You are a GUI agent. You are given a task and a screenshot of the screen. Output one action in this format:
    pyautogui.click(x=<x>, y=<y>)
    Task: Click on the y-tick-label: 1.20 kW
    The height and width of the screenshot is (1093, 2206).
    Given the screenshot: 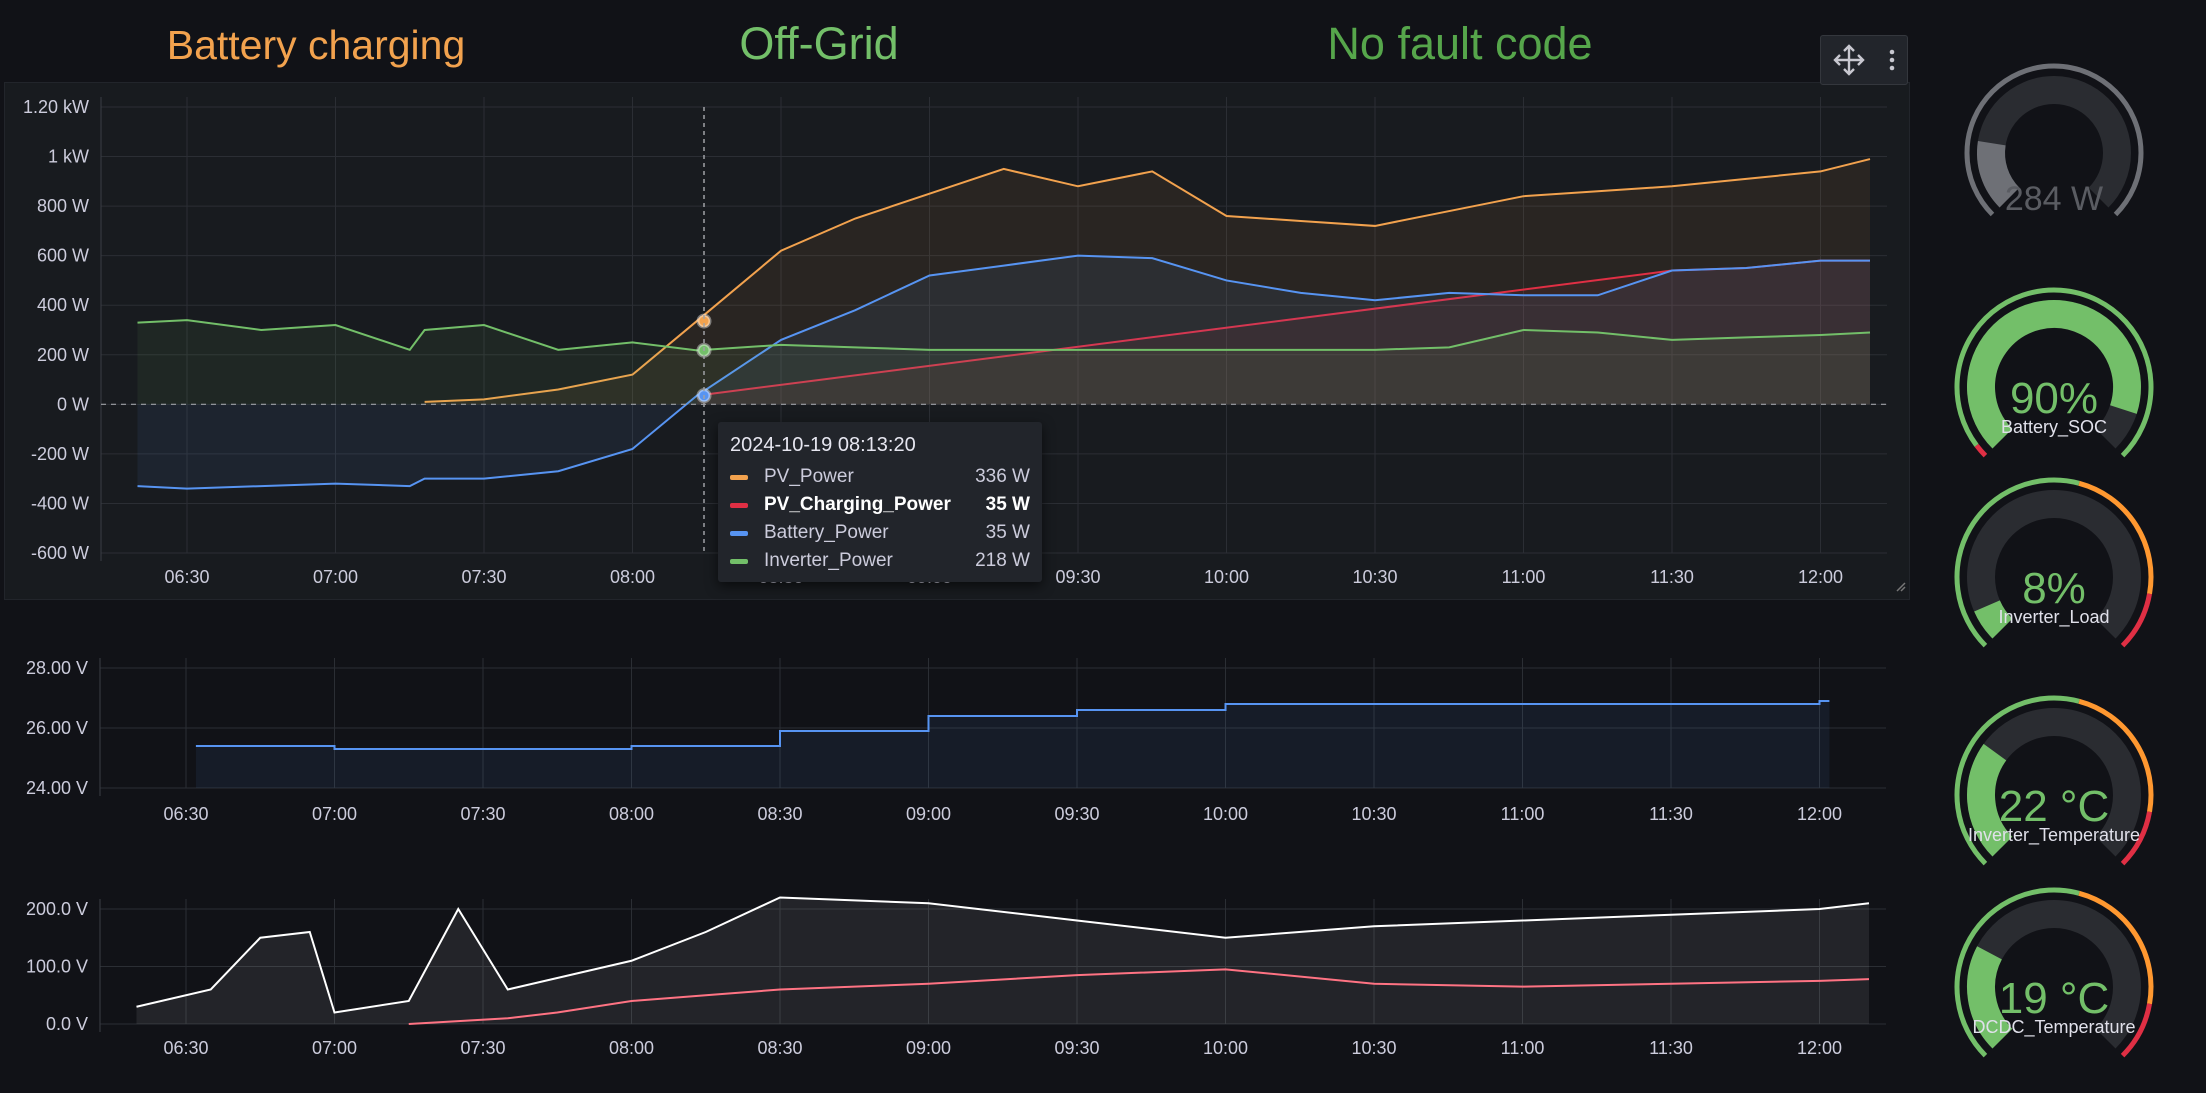 What is the action you would take?
    pyautogui.click(x=56, y=107)
    